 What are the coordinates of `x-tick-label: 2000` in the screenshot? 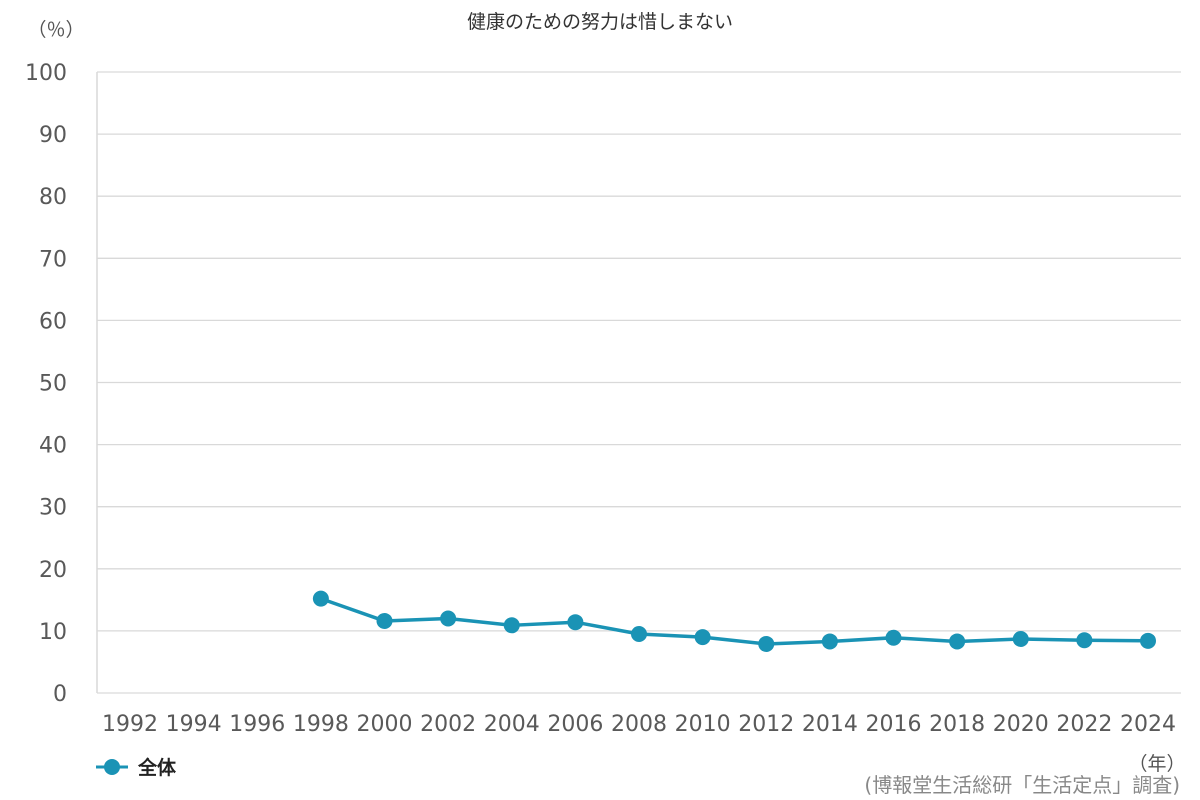 It's located at (385, 724).